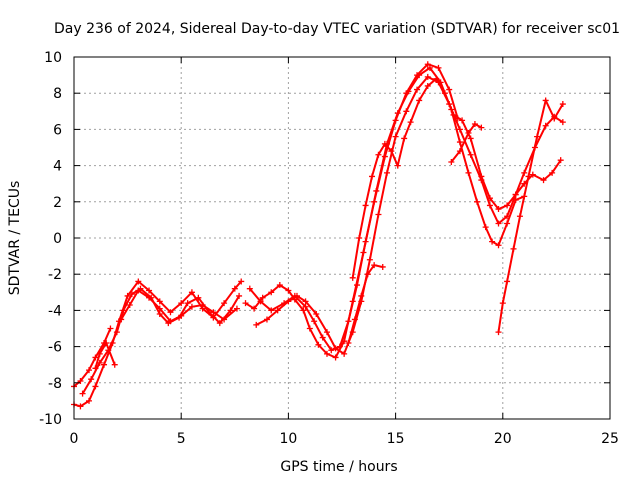 The image size is (640, 480). Describe the element at coordinates (57, 167) in the screenshot. I see `y-tick-label: 4` at that location.